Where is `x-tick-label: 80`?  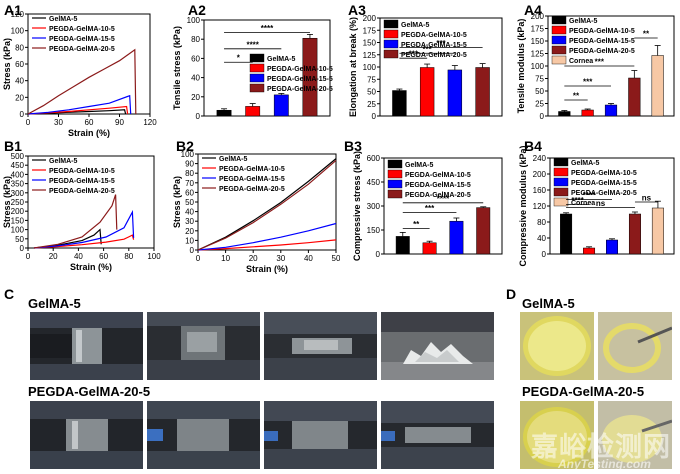 x-tick-label: 80 is located at coordinates (128, 256).